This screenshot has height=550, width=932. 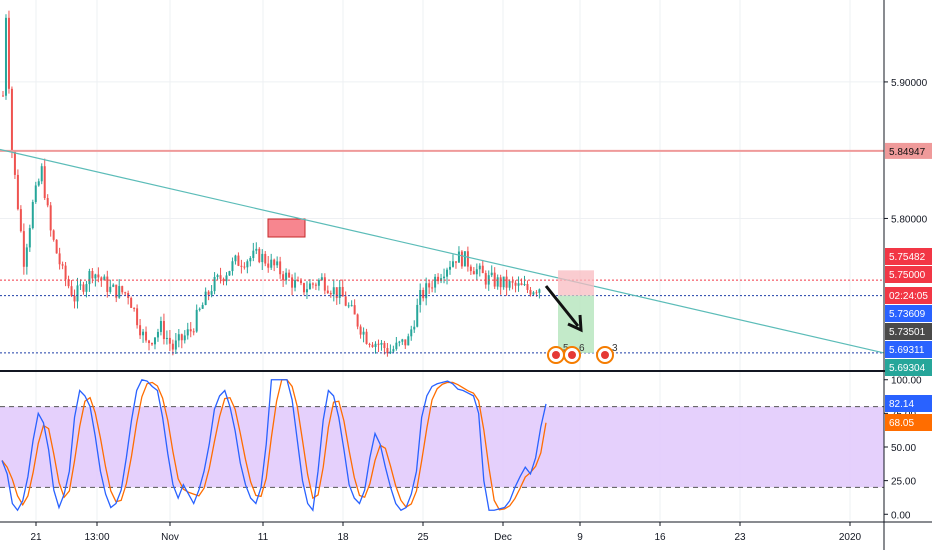 I want to click on time-tick-label: Nov, so click(x=170, y=537).